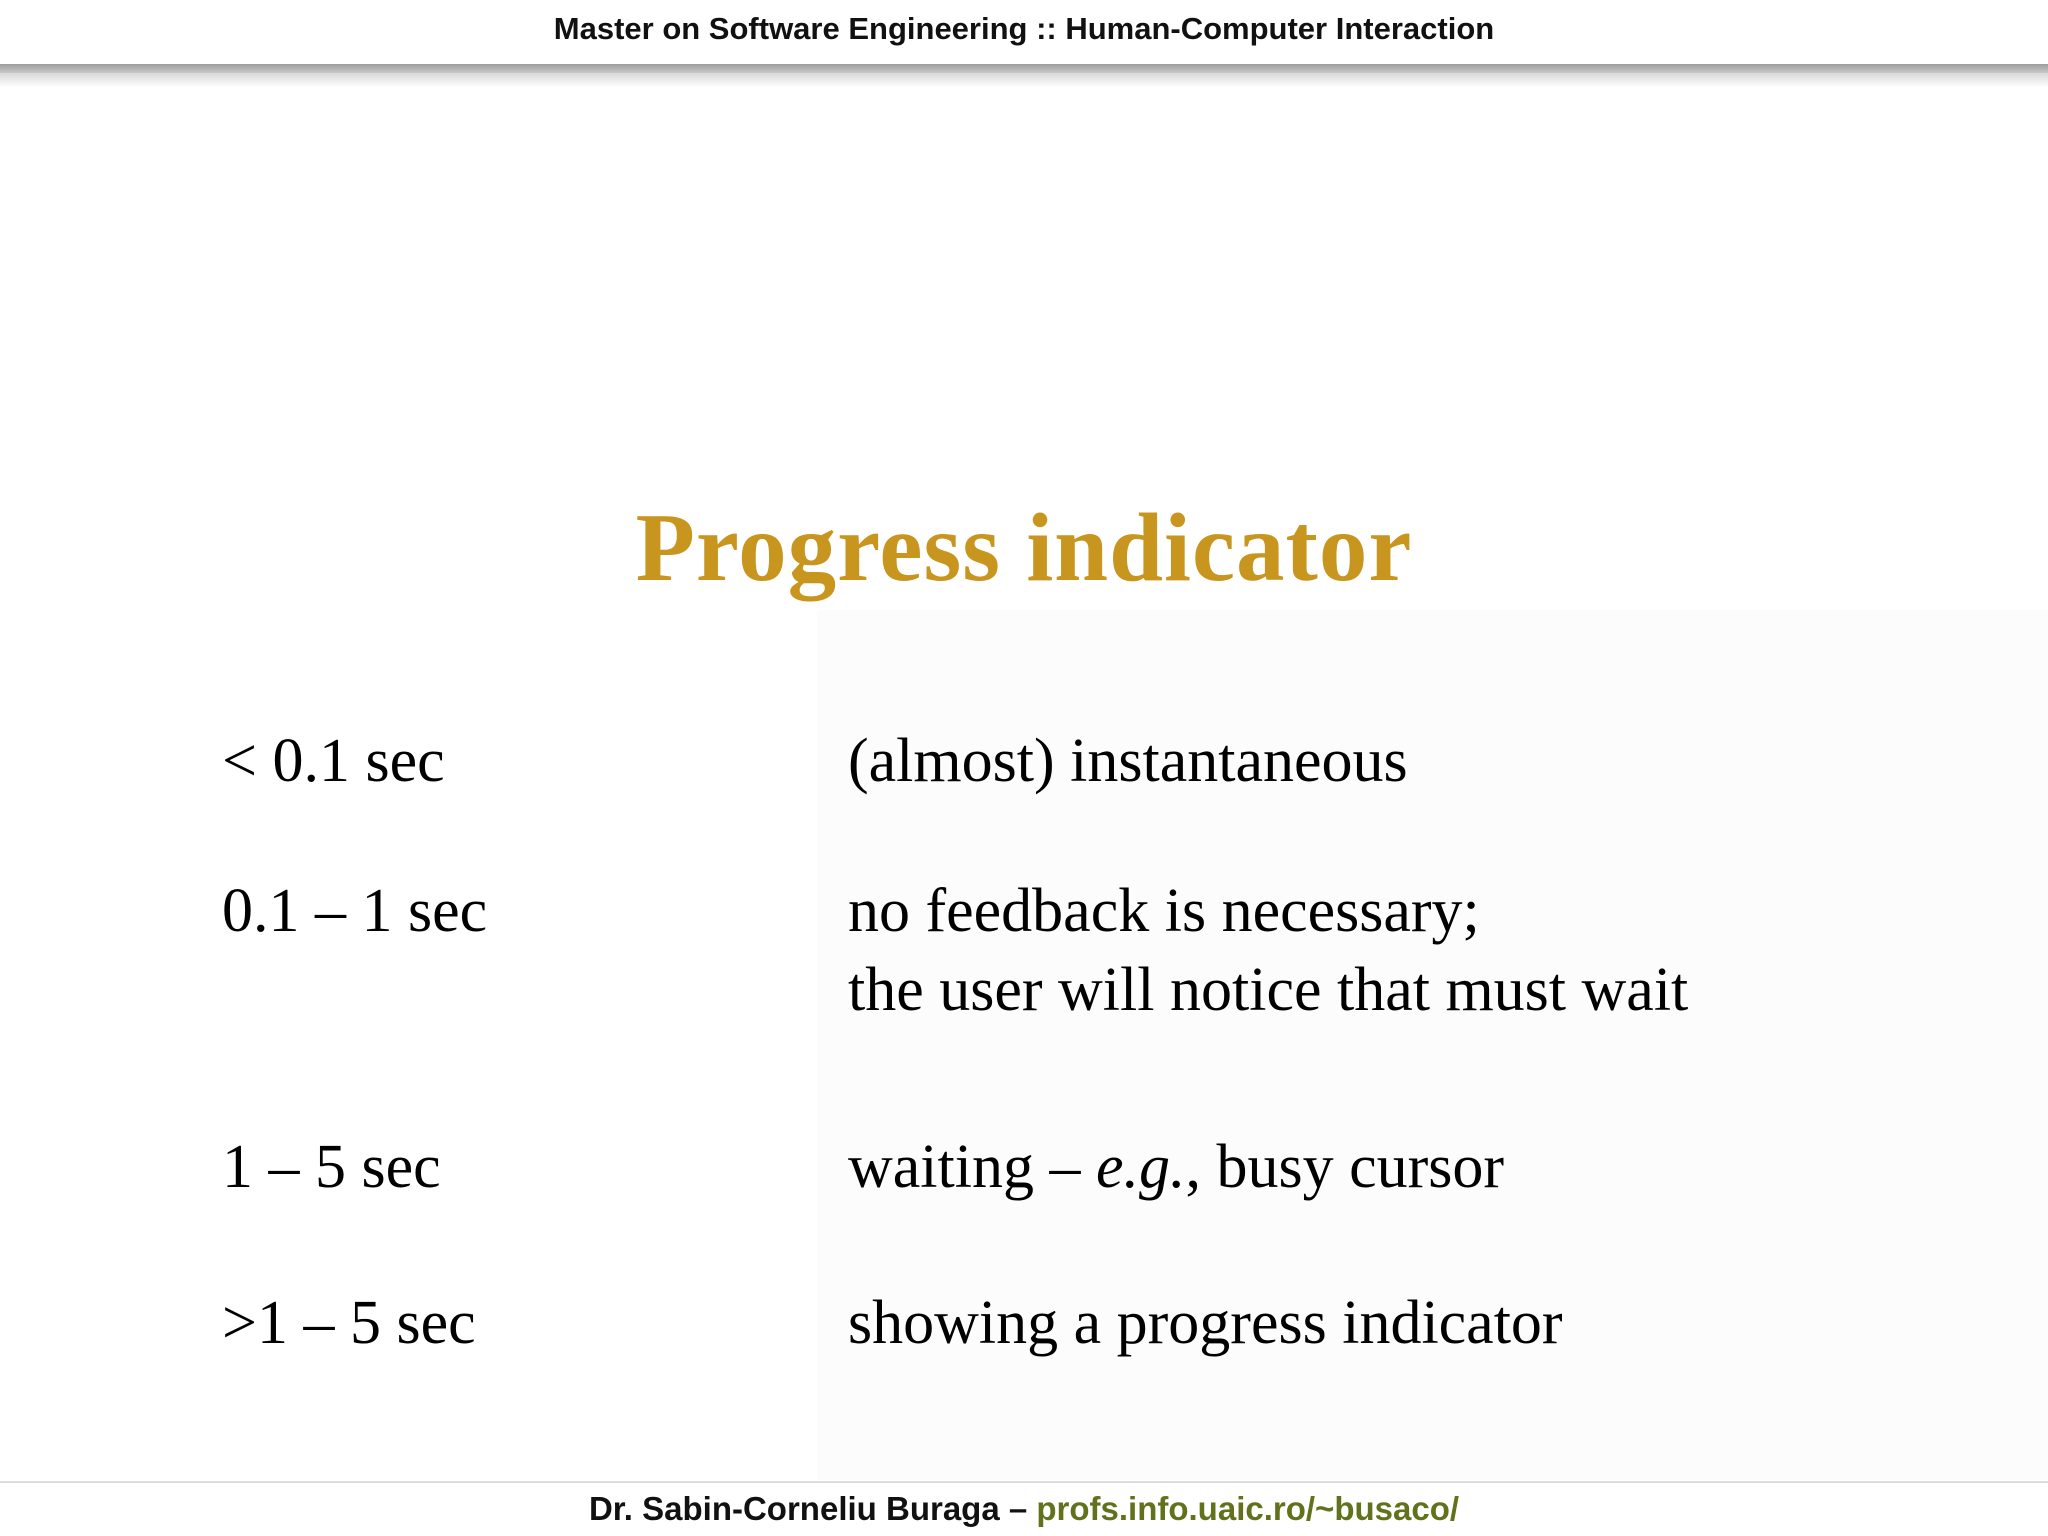 This screenshot has height=1536, width=2048. Describe the element at coordinates (1205, 1323) in the screenshot. I see `time-range-description: showing a progress indicator` at that location.